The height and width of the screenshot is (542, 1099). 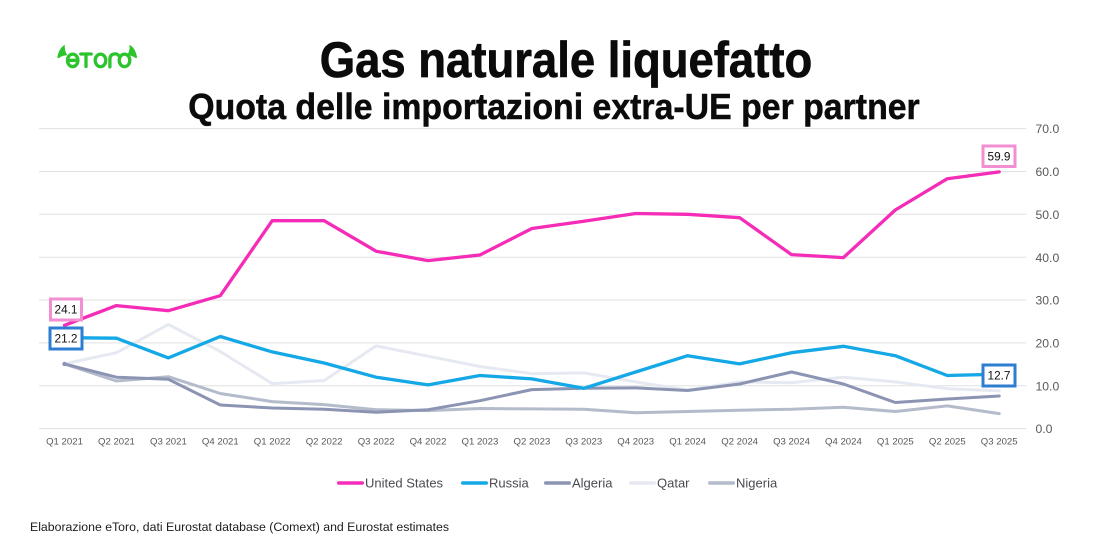 What do you see at coordinates (272, 442) in the screenshot?
I see `svg-text: Q1 2022` at bounding box center [272, 442].